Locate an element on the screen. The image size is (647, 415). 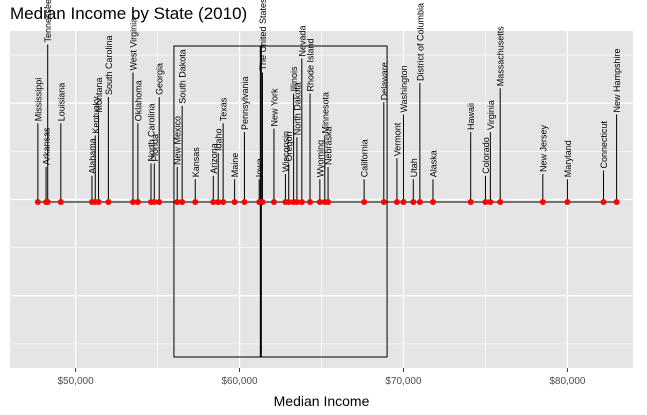
label-nevada: Nevada is located at coordinates (302, 40).